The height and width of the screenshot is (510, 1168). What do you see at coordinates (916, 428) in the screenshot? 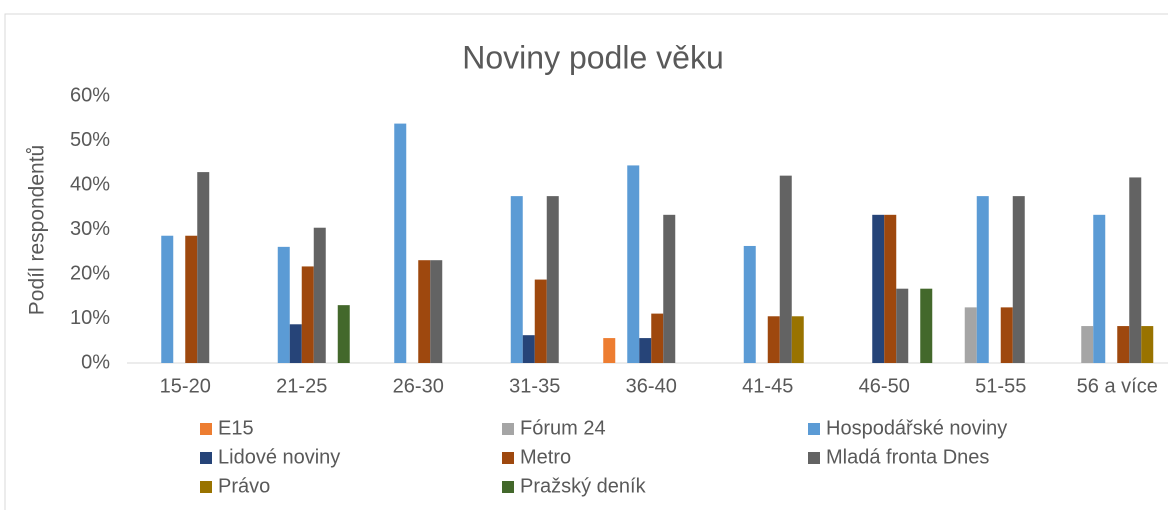
I see `legend-label: Hospodářské noviny` at bounding box center [916, 428].